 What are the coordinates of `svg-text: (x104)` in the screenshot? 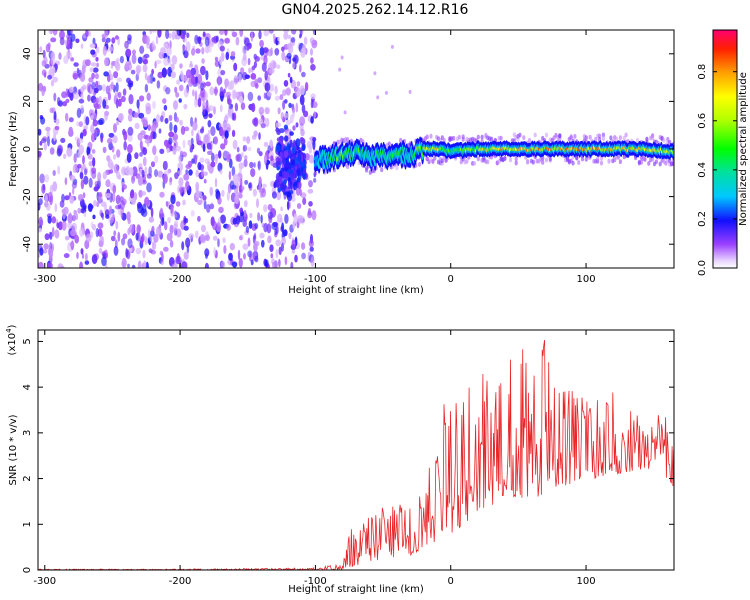 It's located at (11, 339).